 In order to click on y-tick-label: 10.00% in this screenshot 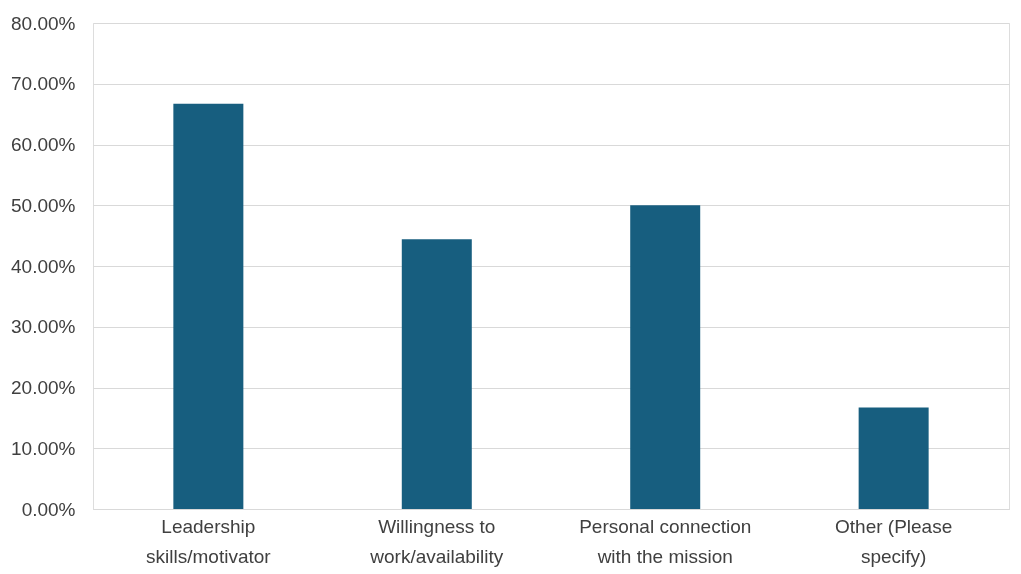, I will do `click(43, 448)`.